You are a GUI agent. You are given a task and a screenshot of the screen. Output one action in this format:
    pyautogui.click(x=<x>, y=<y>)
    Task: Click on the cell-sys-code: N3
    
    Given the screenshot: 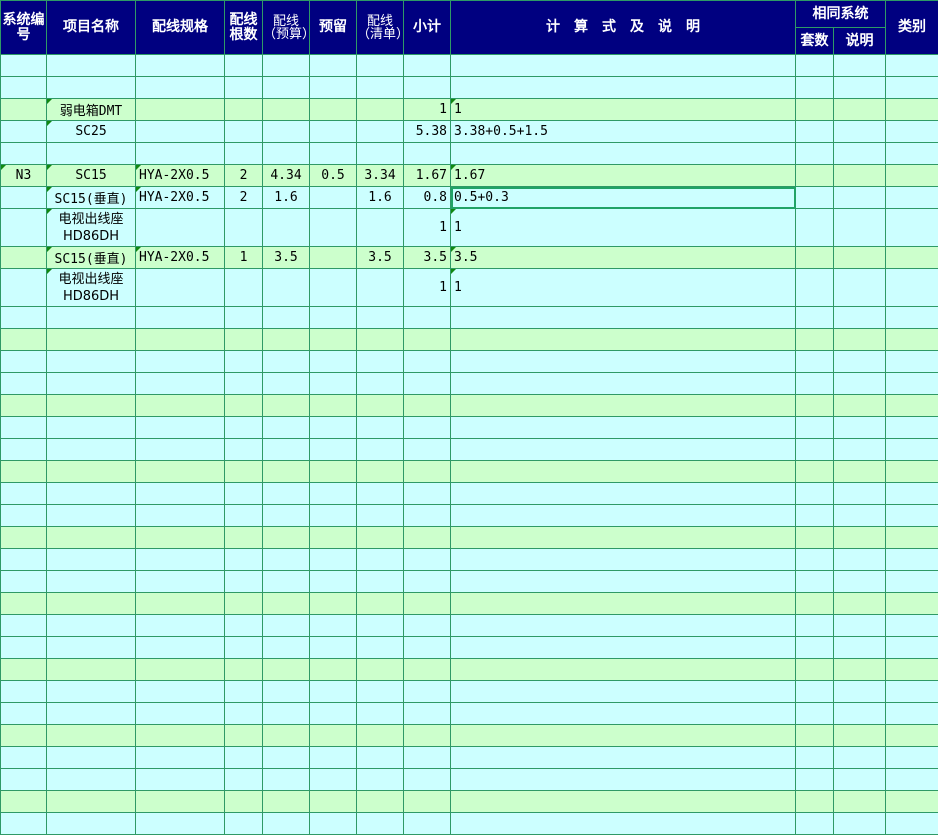 What is the action you would take?
    pyautogui.click(x=24, y=176)
    